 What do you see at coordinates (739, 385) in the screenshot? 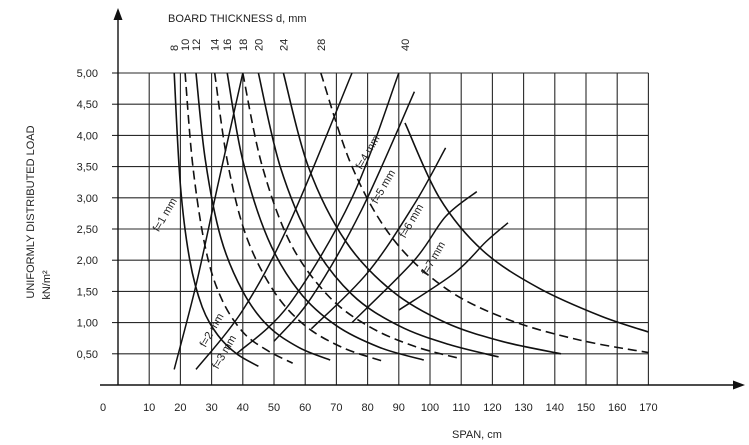
I see `x-axis-arrow` at bounding box center [739, 385].